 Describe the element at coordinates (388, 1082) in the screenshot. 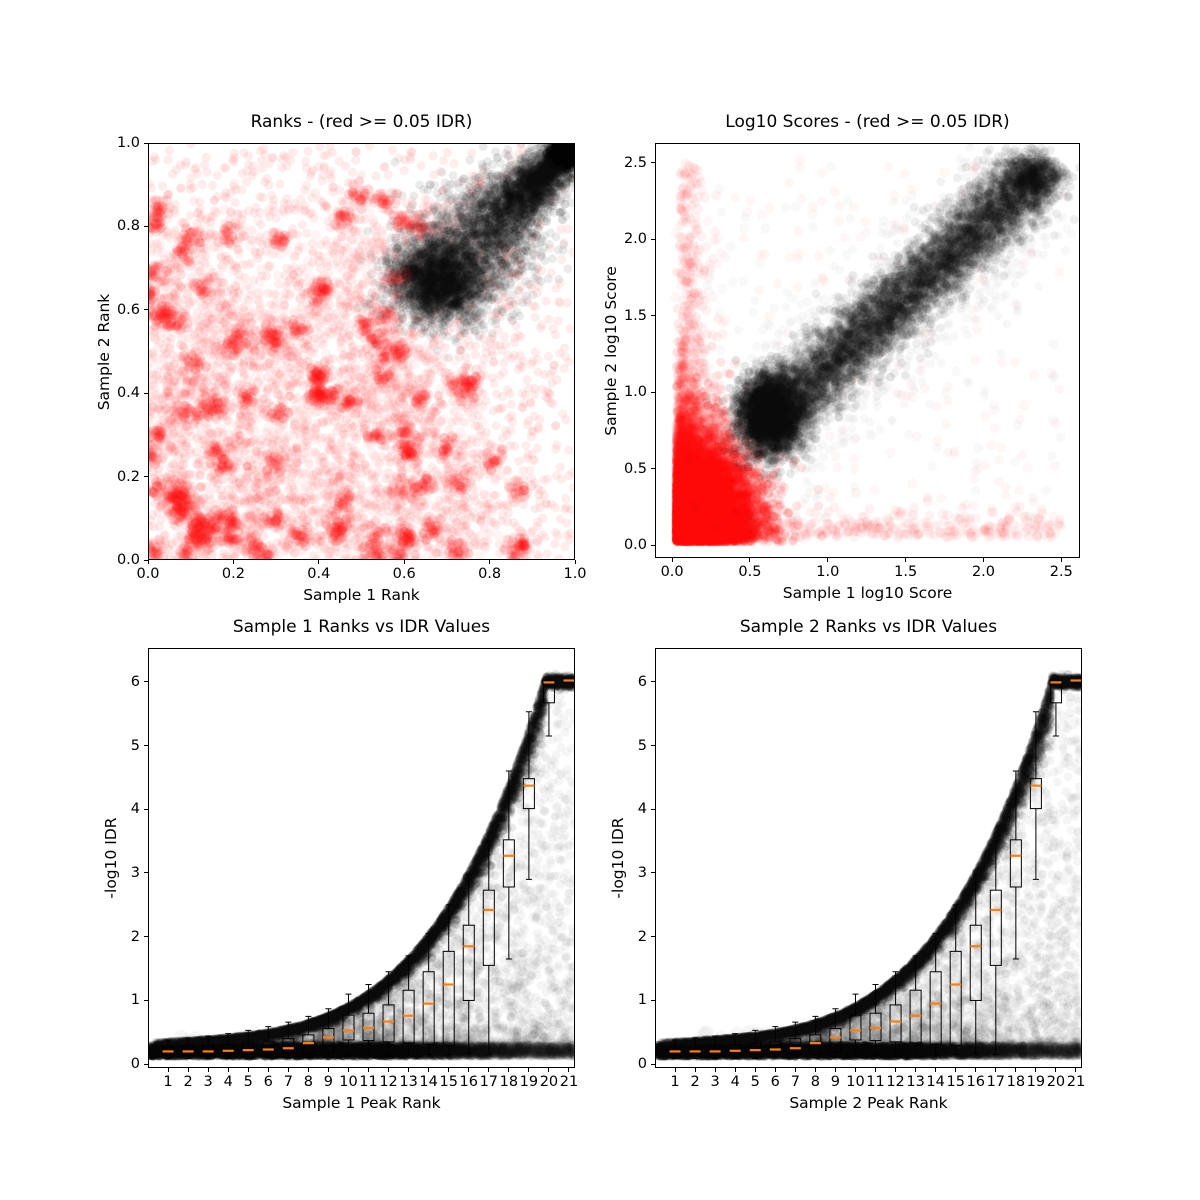

I see `x-tick-label: 12` at that location.